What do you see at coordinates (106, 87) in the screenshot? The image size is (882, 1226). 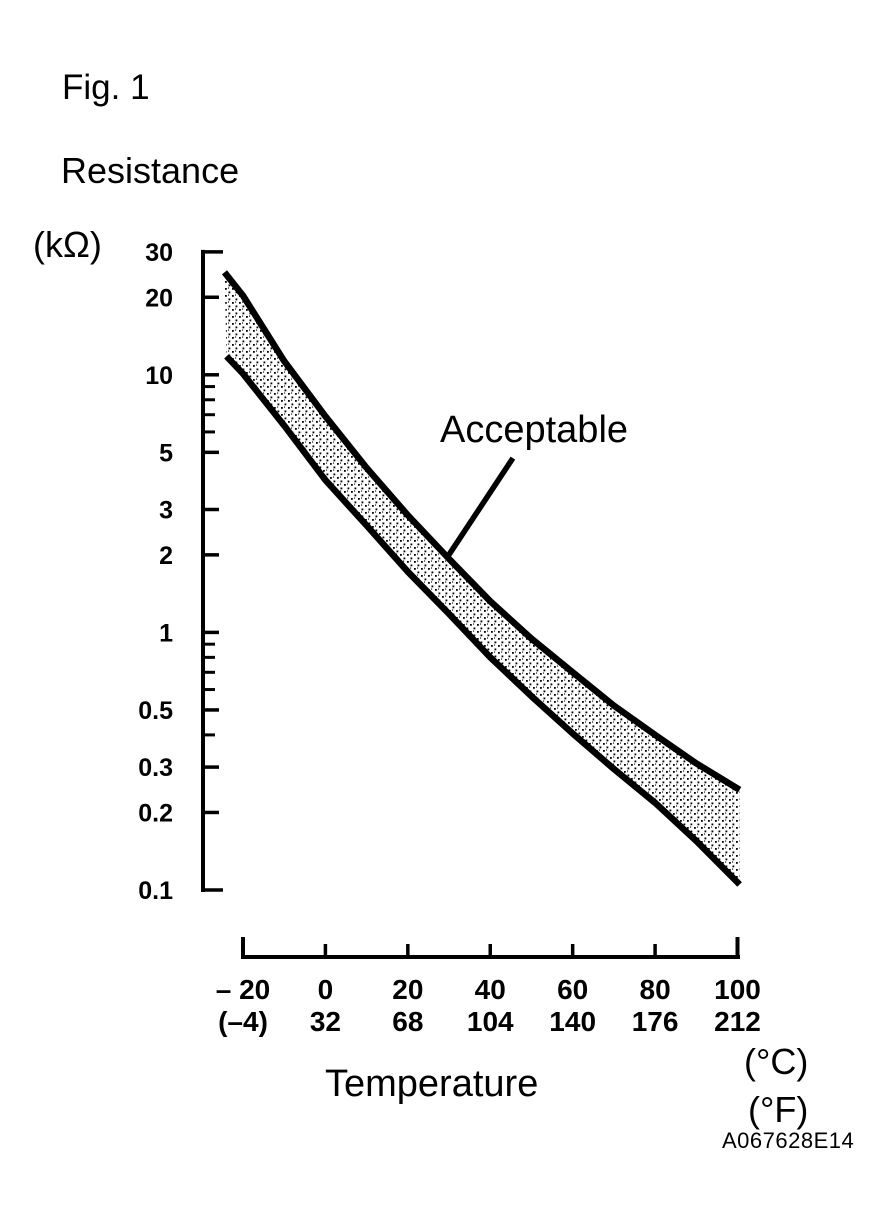 I see `figure-label: Fig. 1` at bounding box center [106, 87].